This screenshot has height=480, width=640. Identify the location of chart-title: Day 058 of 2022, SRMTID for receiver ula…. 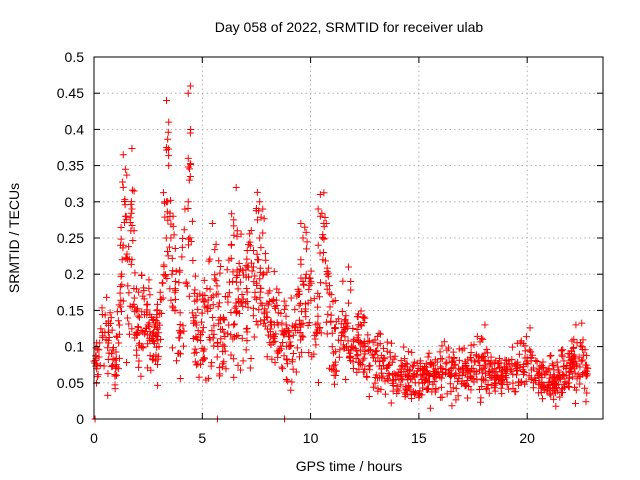
(349, 27).